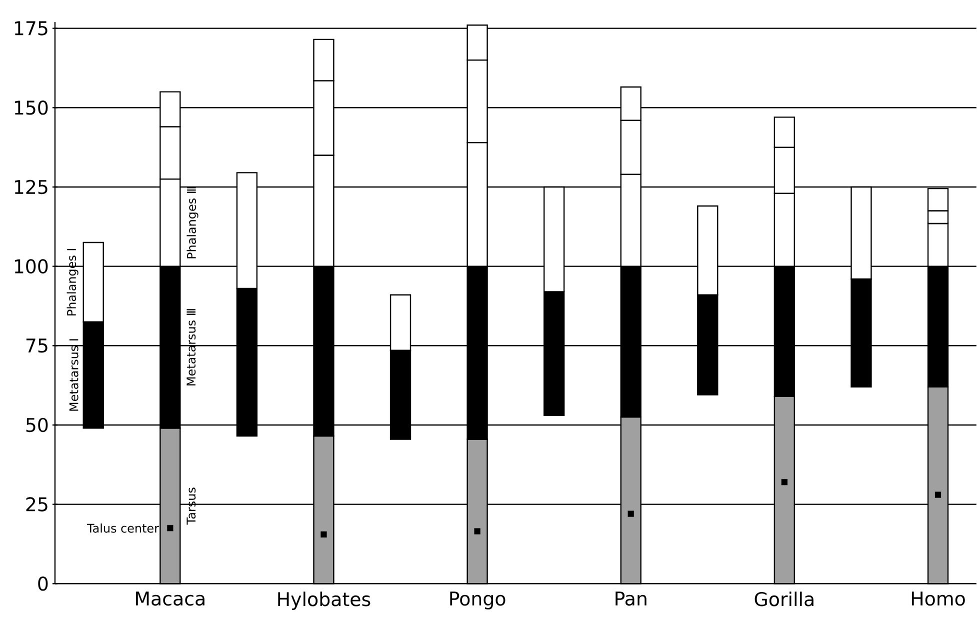 The image size is (977, 637). Describe the element at coordinates (631, 599) in the screenshot. I see `x-tick-label: Pan` at that location.